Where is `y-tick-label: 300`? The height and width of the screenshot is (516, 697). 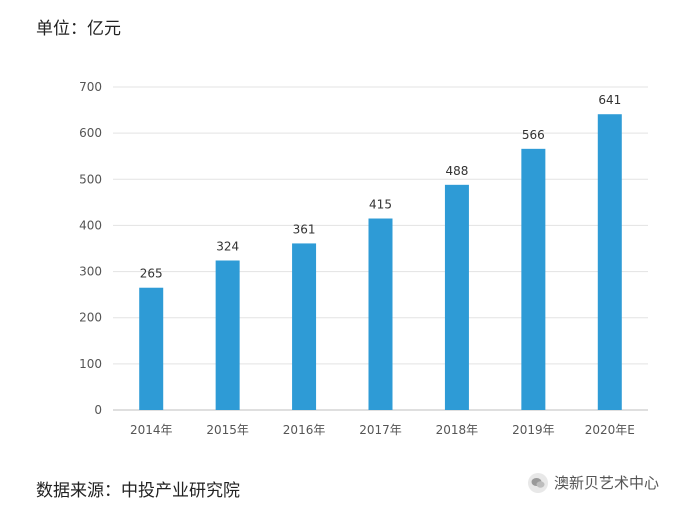
y-tick-label: 300 is located at coordinates (90, 272).